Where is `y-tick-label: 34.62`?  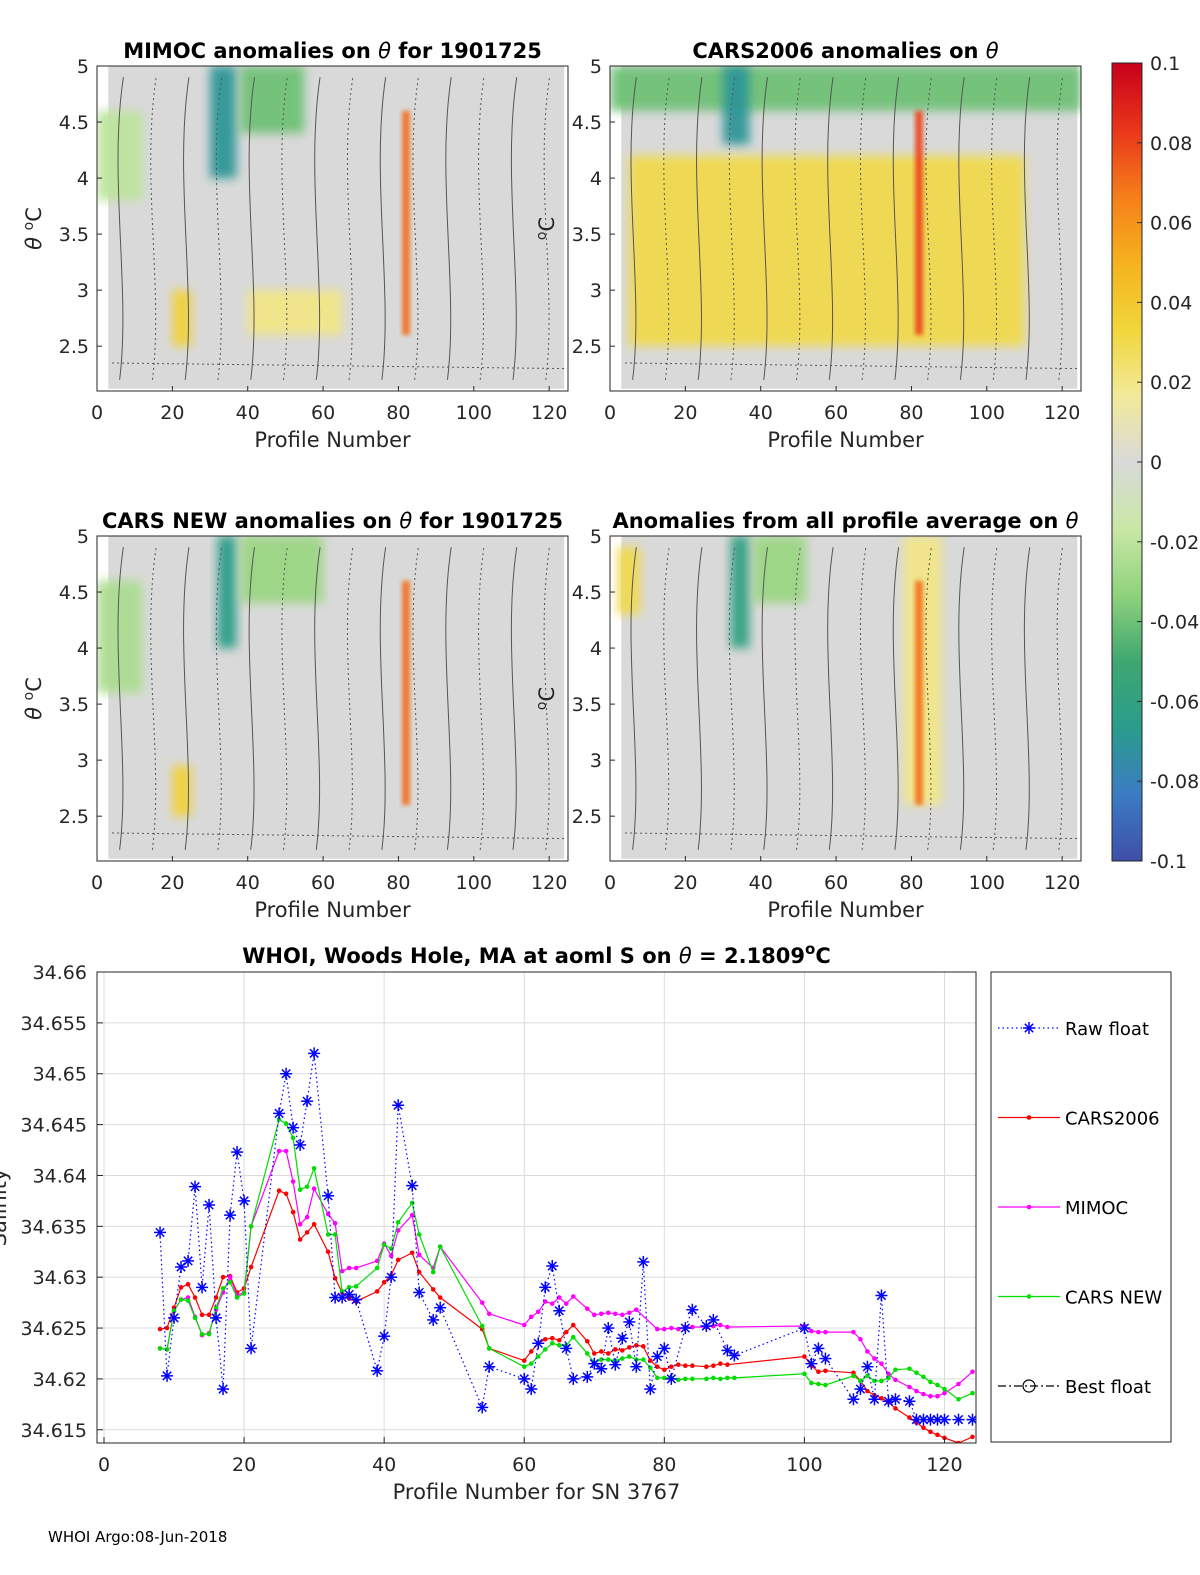 y-tick-label: 34.62 is located at coordinates (60, 1380).